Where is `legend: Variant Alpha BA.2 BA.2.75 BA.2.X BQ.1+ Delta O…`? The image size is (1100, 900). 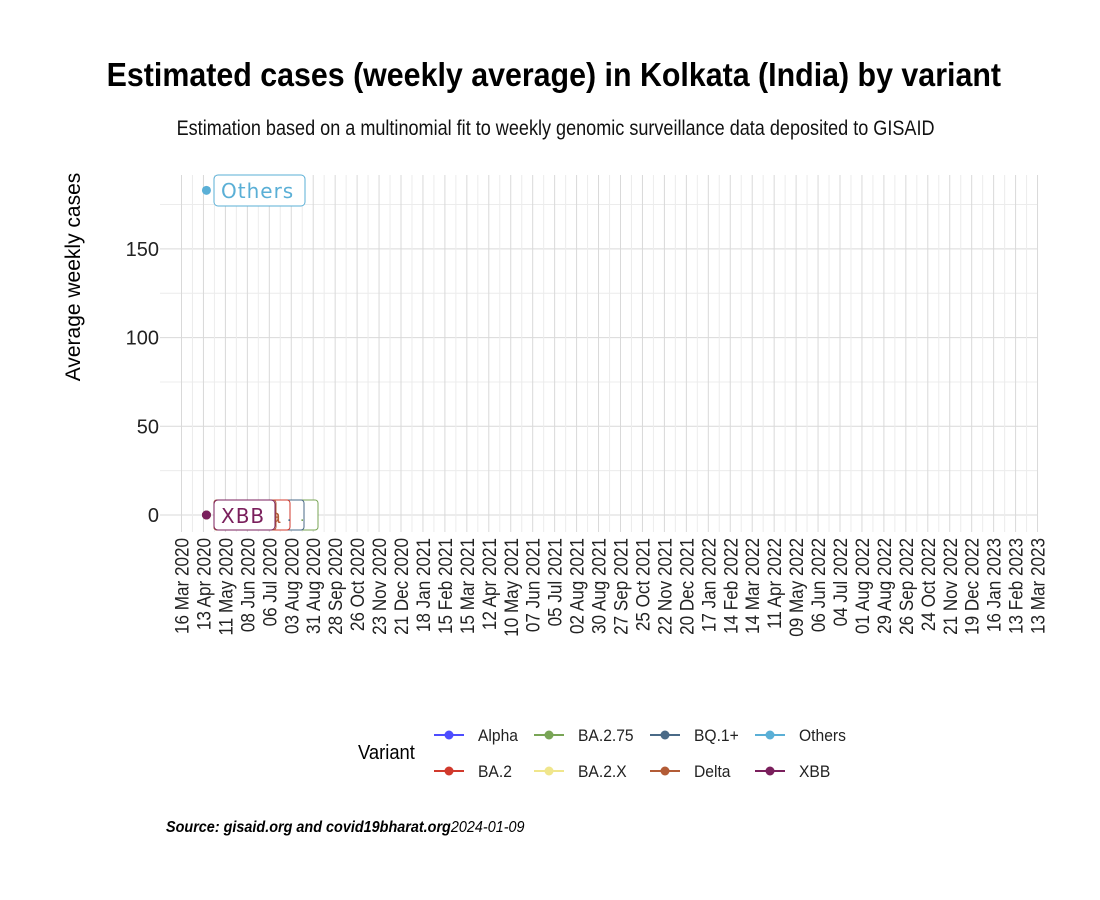 legend: Variant Alpha BA.2 BA.2.75 BA.2.X BQ.1+ Delta O… is located at coordinates (602, 753).